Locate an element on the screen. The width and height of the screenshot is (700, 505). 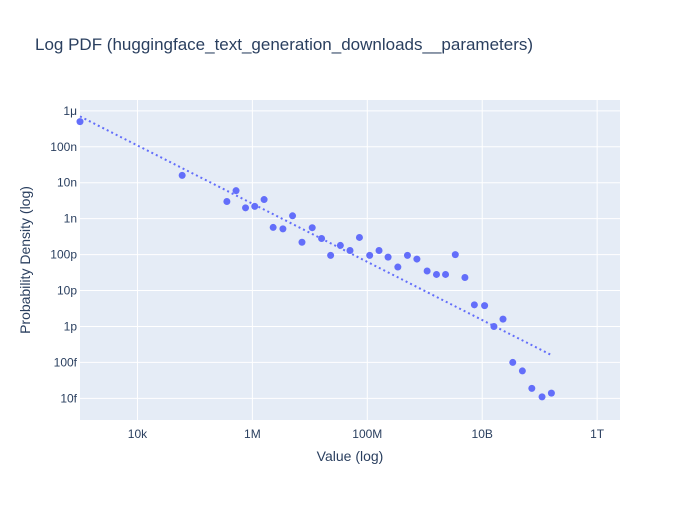
x-tick-label: 1T is located at coordinates (597, 434).